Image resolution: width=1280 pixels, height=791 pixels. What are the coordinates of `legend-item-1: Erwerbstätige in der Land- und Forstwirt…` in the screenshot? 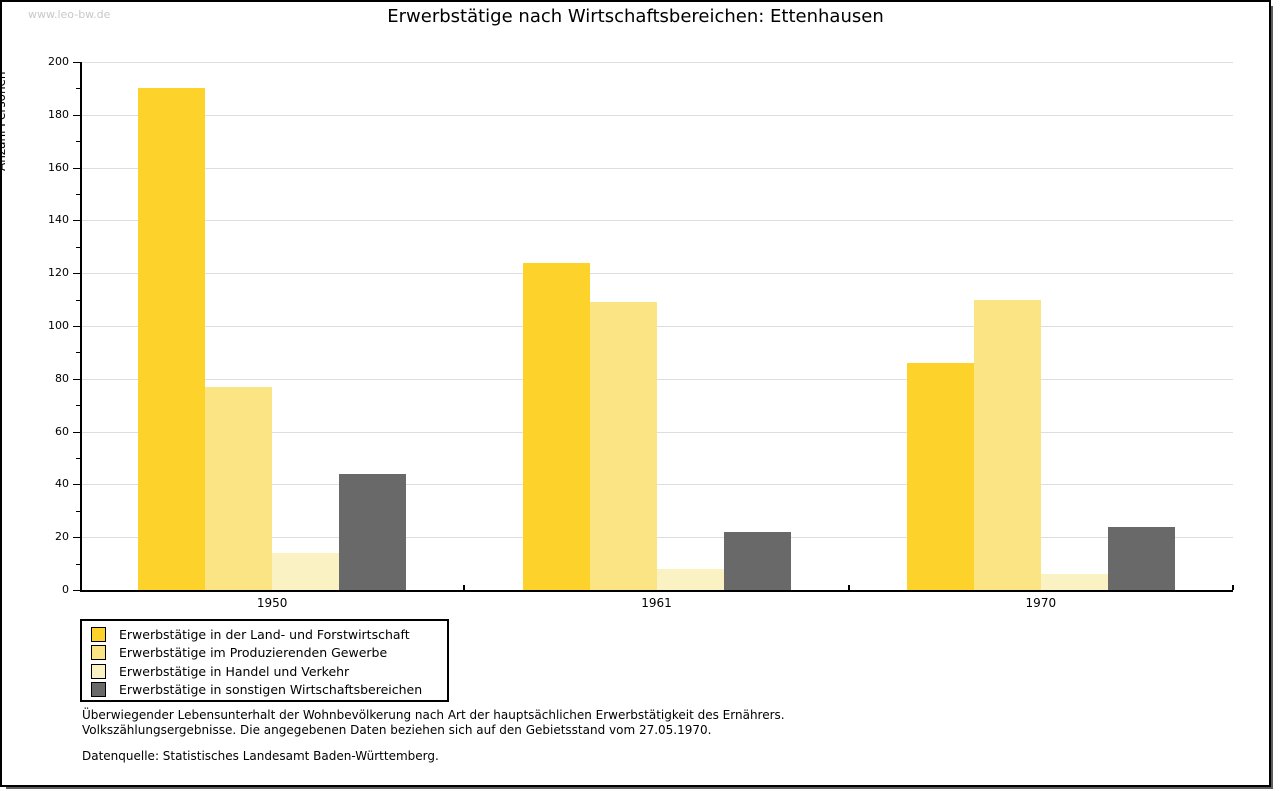 It's located at (264, 634).